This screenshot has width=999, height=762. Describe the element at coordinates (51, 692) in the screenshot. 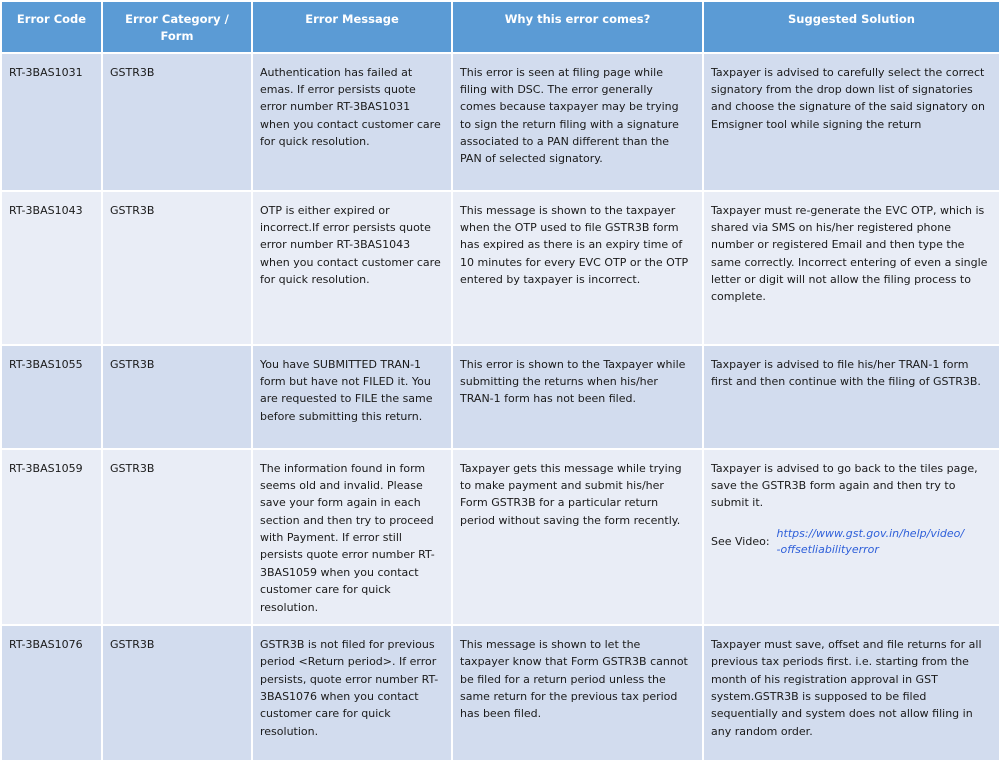

I see `cell-error-code: RT-3BAS1076` at that location.